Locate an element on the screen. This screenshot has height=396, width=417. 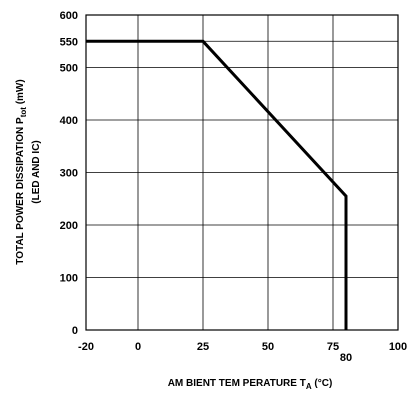
x-axis-title: AM BIENT TEM PERATURE TA (°C) is located at coordinates (250, 384).